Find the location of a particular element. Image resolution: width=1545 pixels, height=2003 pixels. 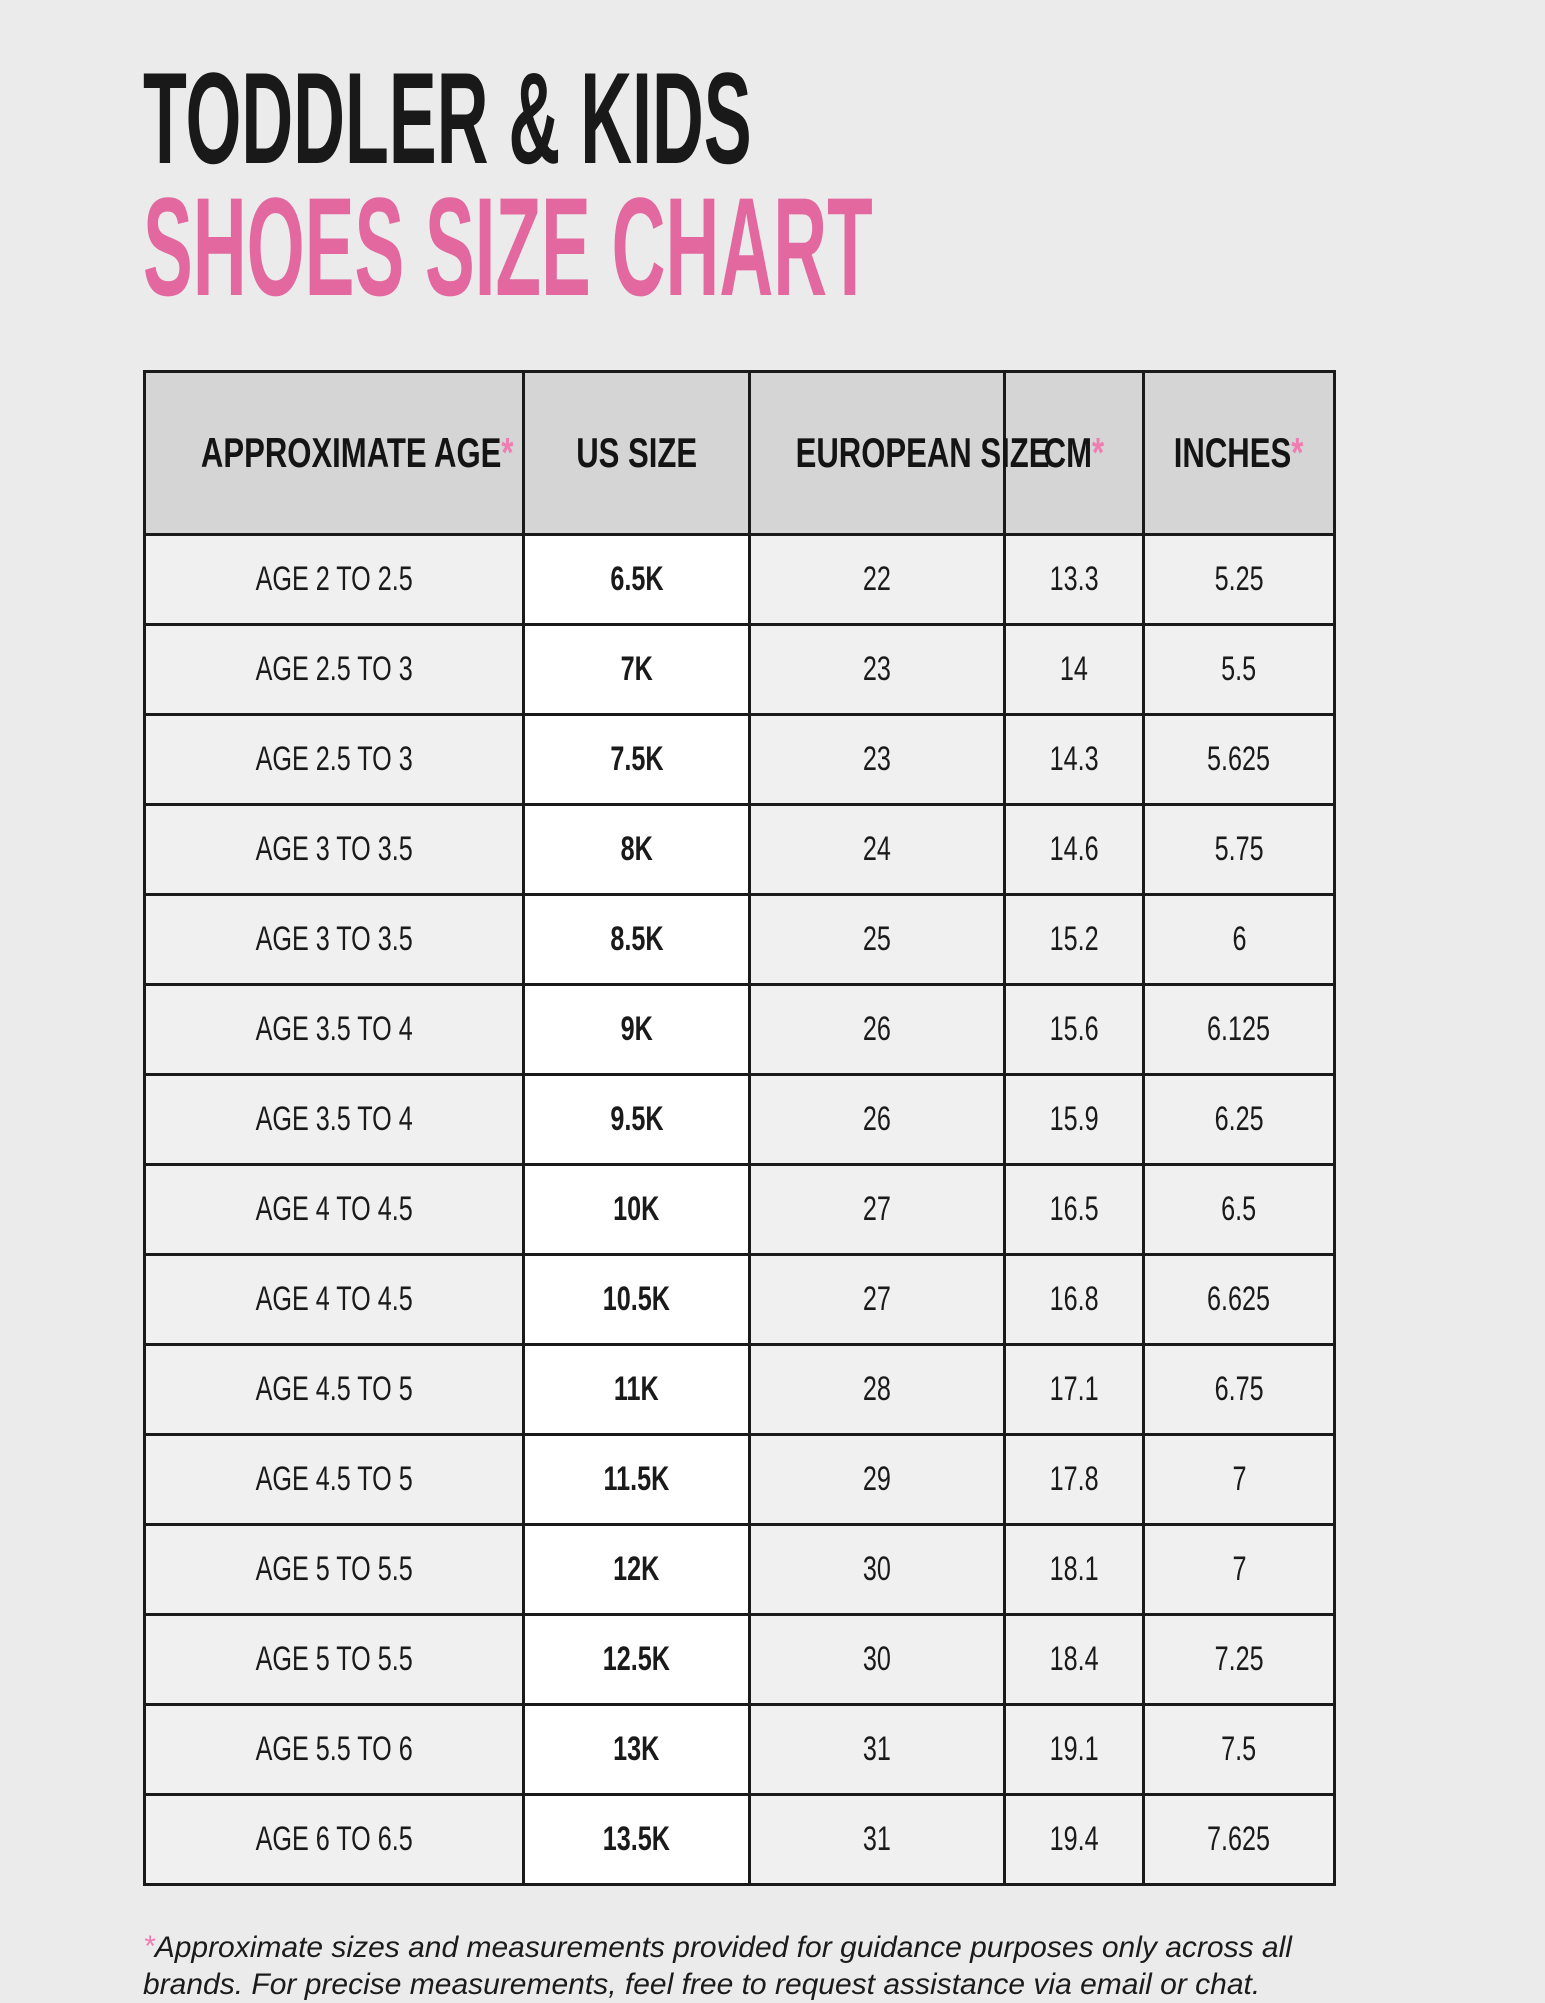

us-size-cell: 9.5K is located at coordinates (636, 1119).